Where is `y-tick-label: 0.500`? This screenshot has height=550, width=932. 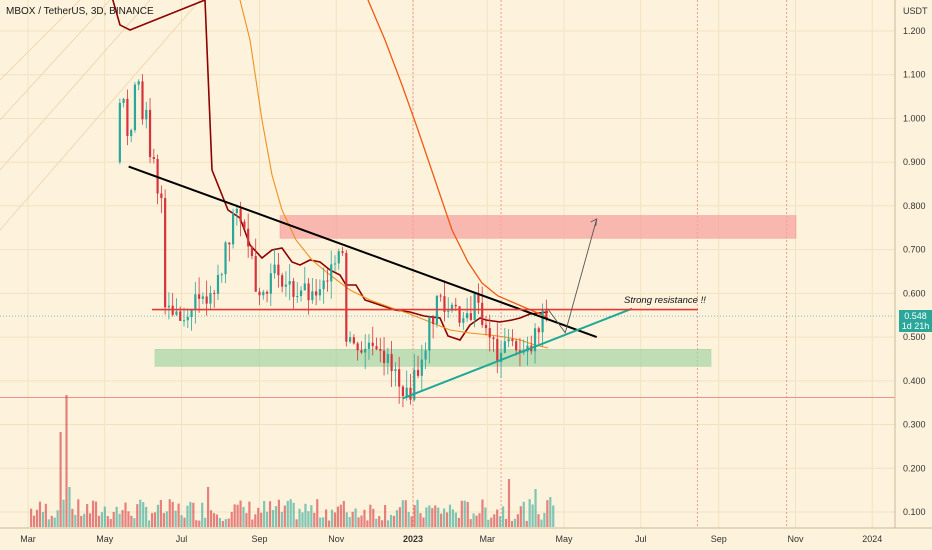 y-tick-label: 0.500 is located at coordinates (914, 337).